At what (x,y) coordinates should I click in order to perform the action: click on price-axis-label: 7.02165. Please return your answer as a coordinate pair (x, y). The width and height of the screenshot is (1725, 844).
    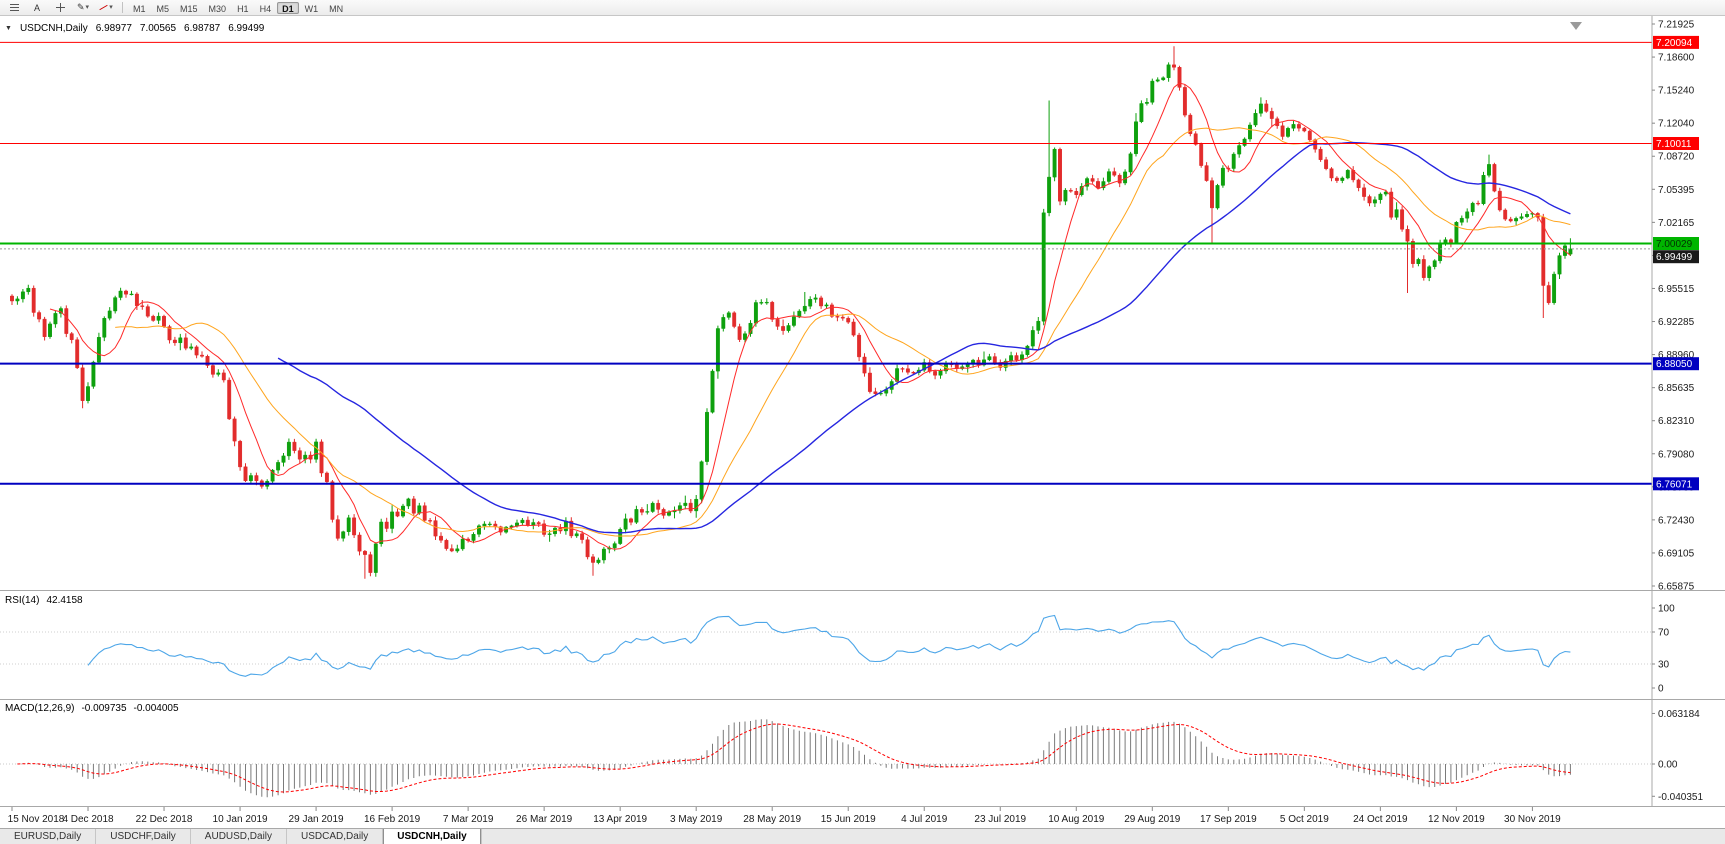
    Looking at the image, I should click on (1676, 223).